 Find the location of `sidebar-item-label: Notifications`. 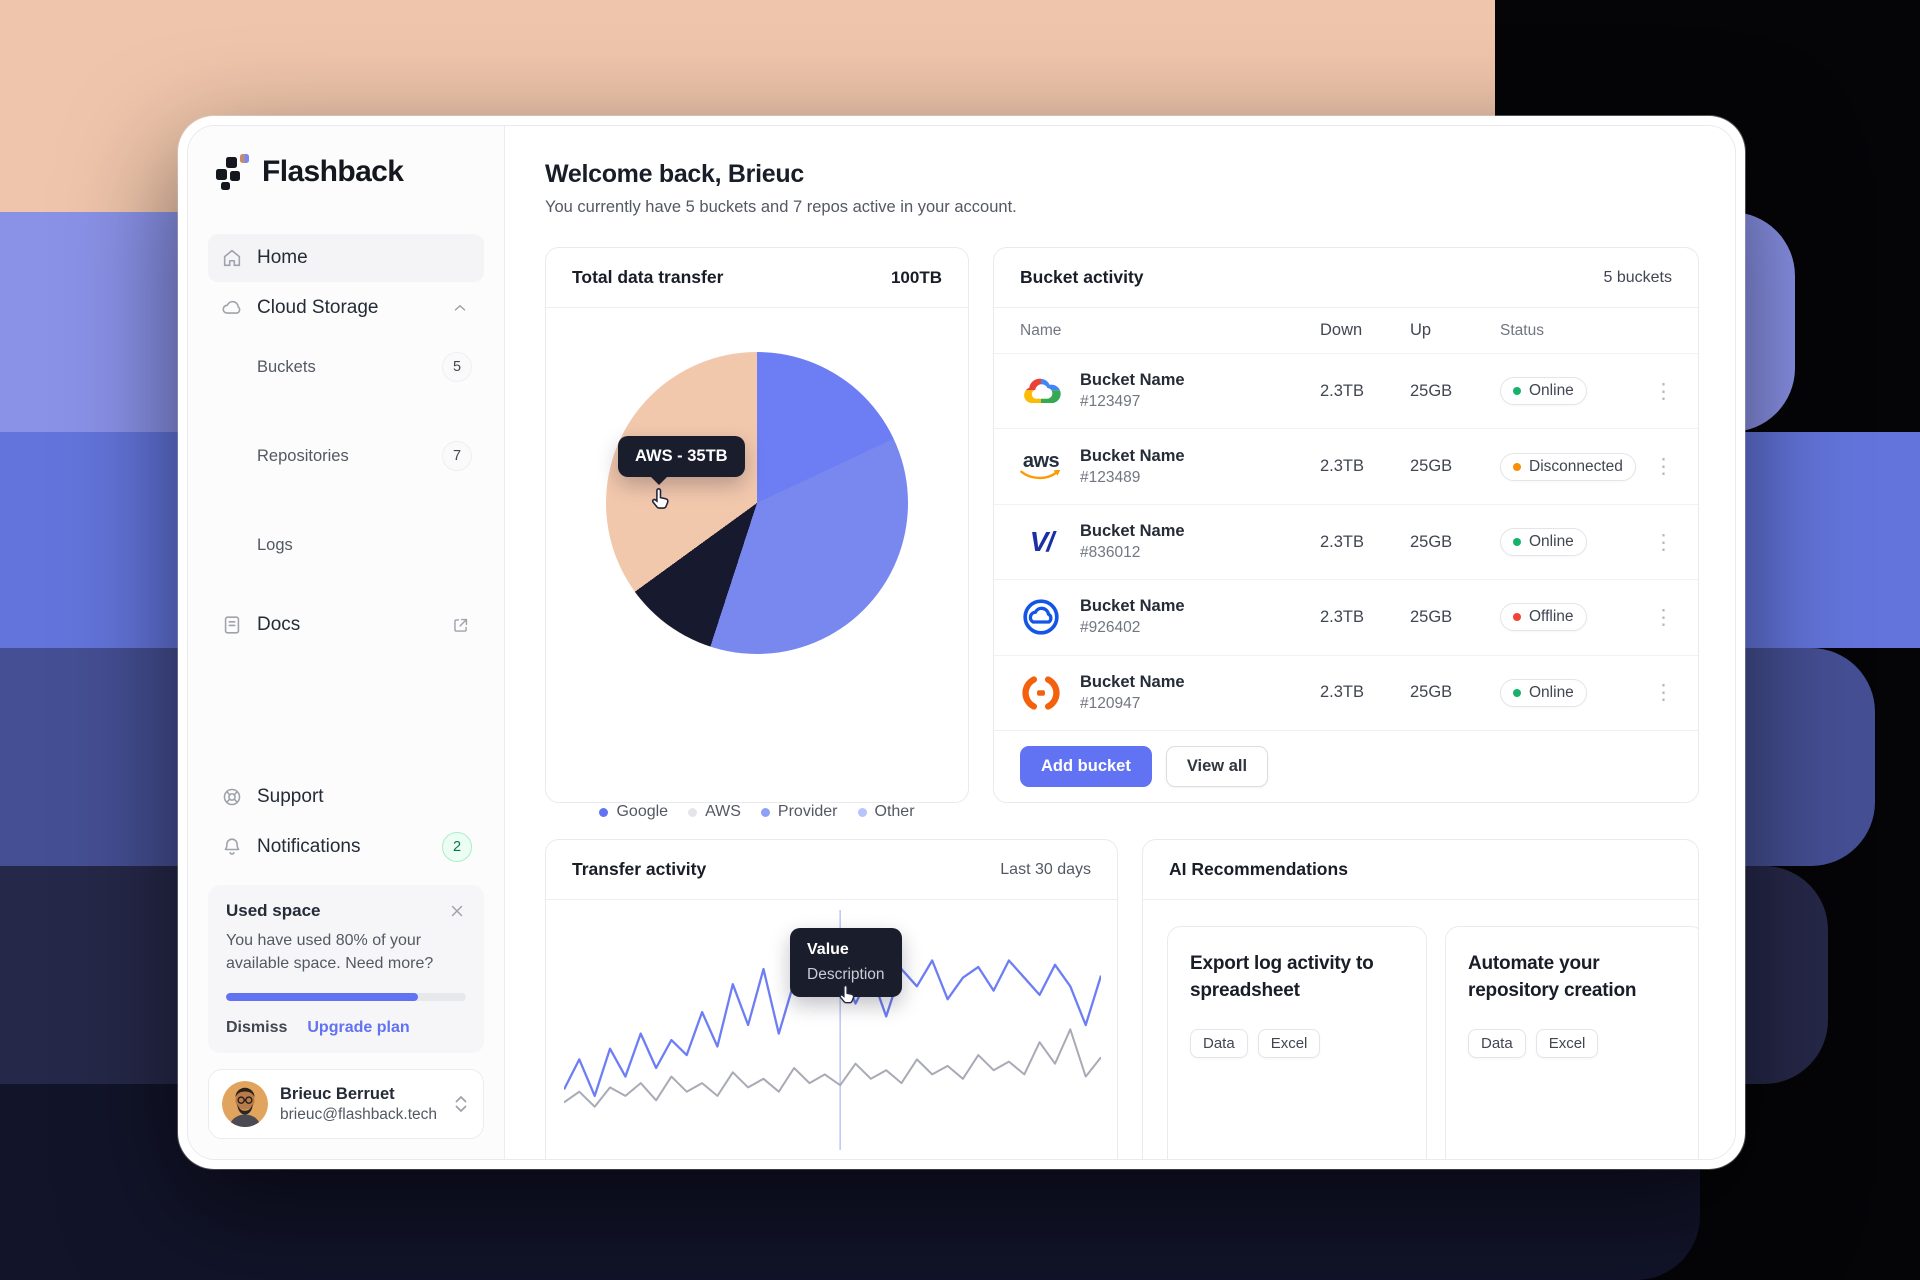

sidebar-item-label: Notifications is located at coordinates (309, 846).